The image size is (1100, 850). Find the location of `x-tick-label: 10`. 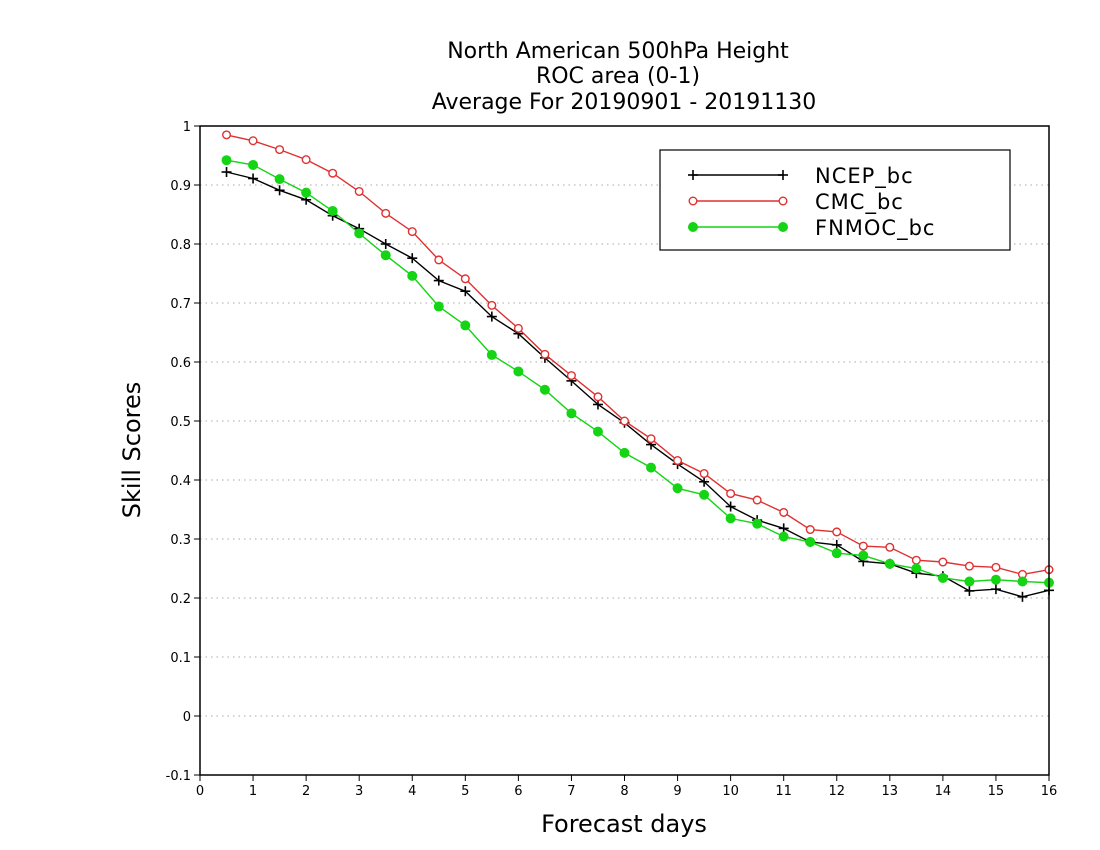

x-tick-label: 10 is located at coordinates (730, 791).